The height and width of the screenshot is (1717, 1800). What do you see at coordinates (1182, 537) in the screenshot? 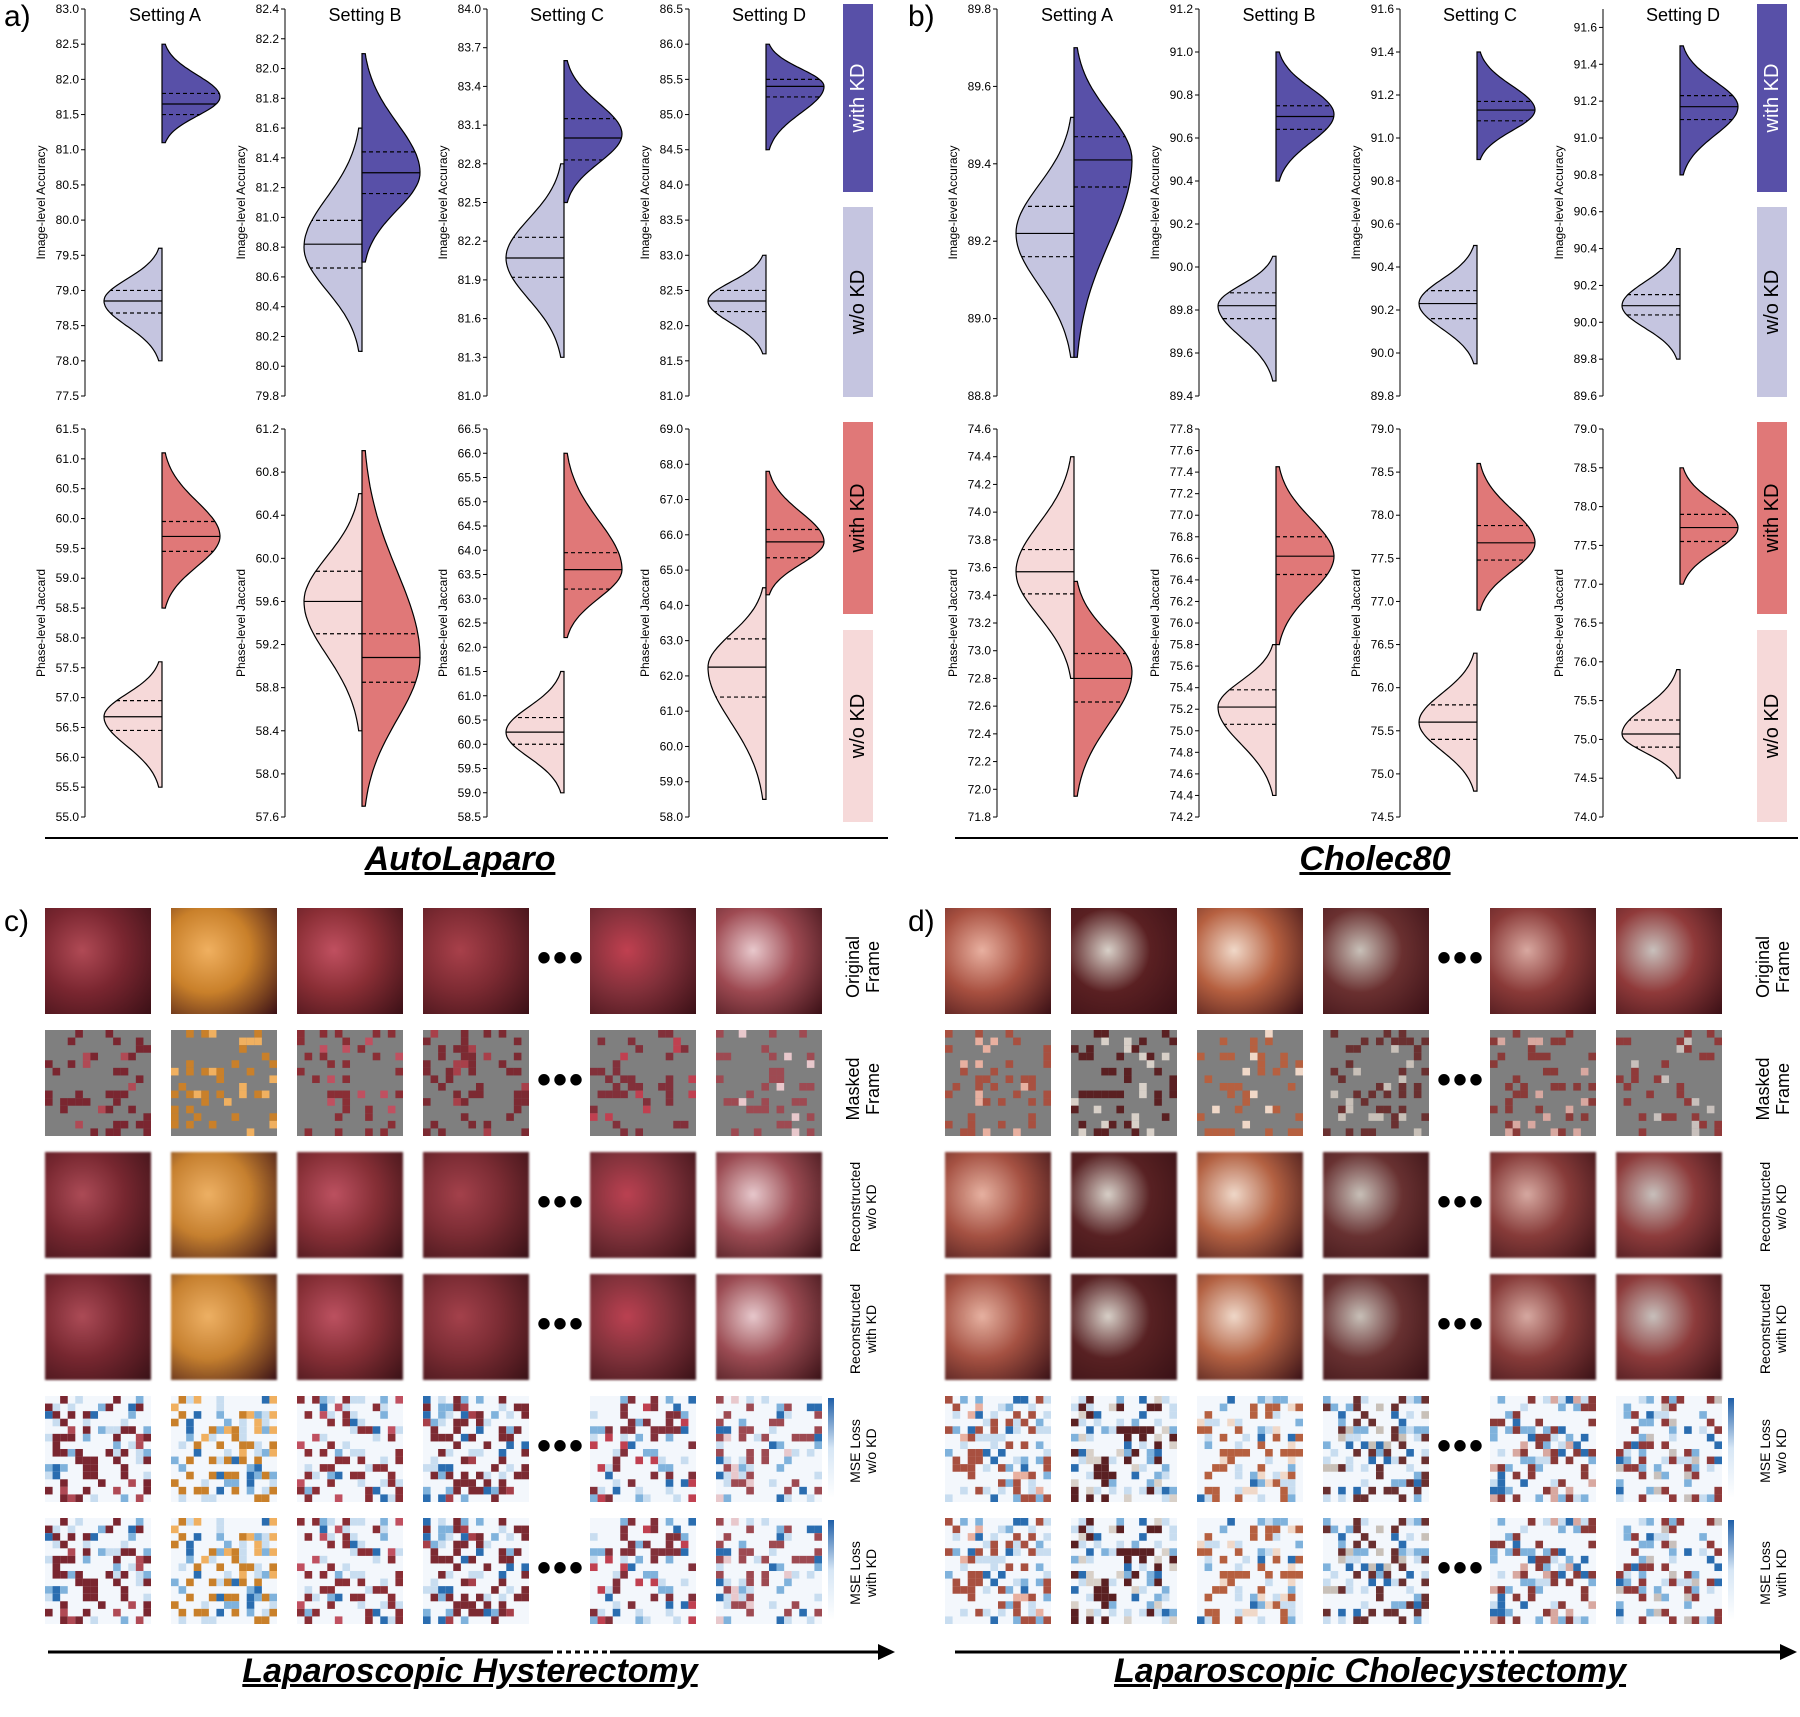
I see `y-tick-label: 76.8` at bounding box center [1182, 537].